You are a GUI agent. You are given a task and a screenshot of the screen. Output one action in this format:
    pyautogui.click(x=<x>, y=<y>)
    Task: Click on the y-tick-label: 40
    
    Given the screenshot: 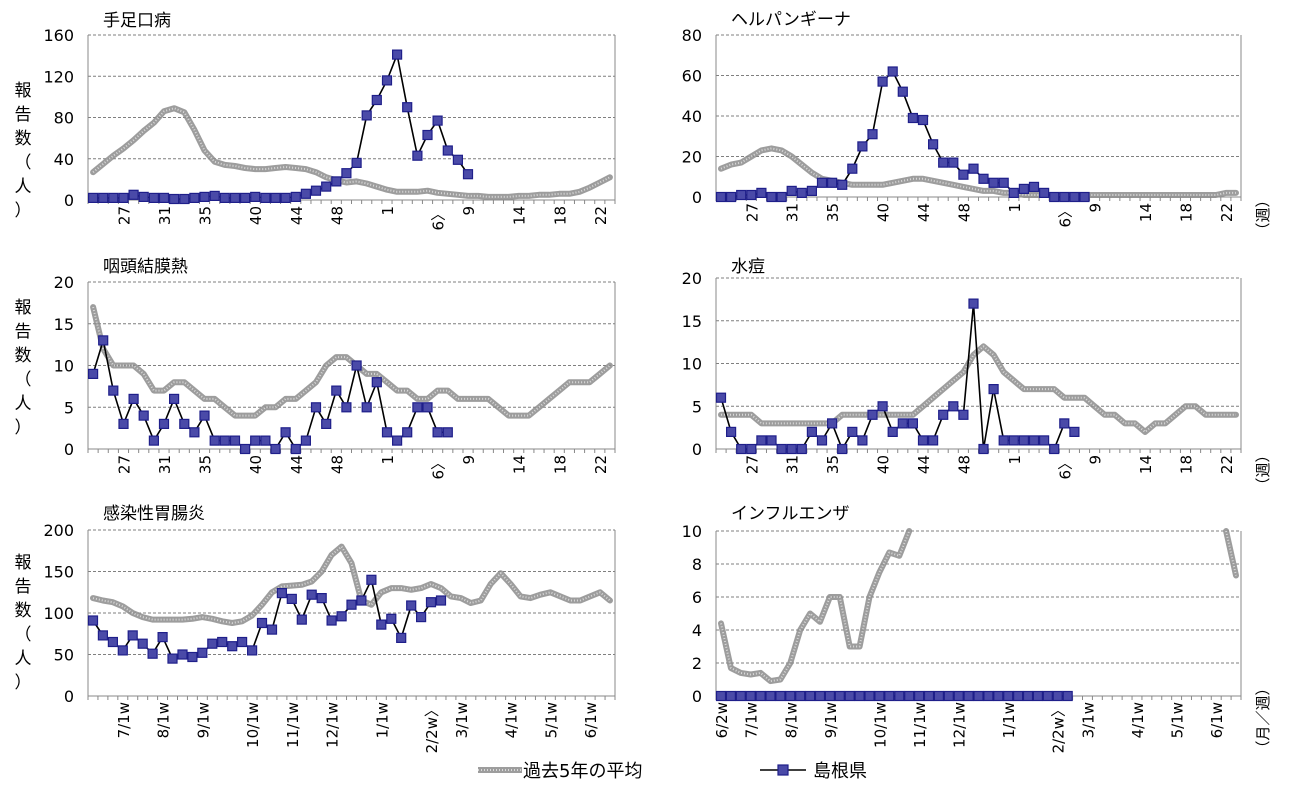 What is the action you would take?
    pyautogui.click(x=64, y=159)
    